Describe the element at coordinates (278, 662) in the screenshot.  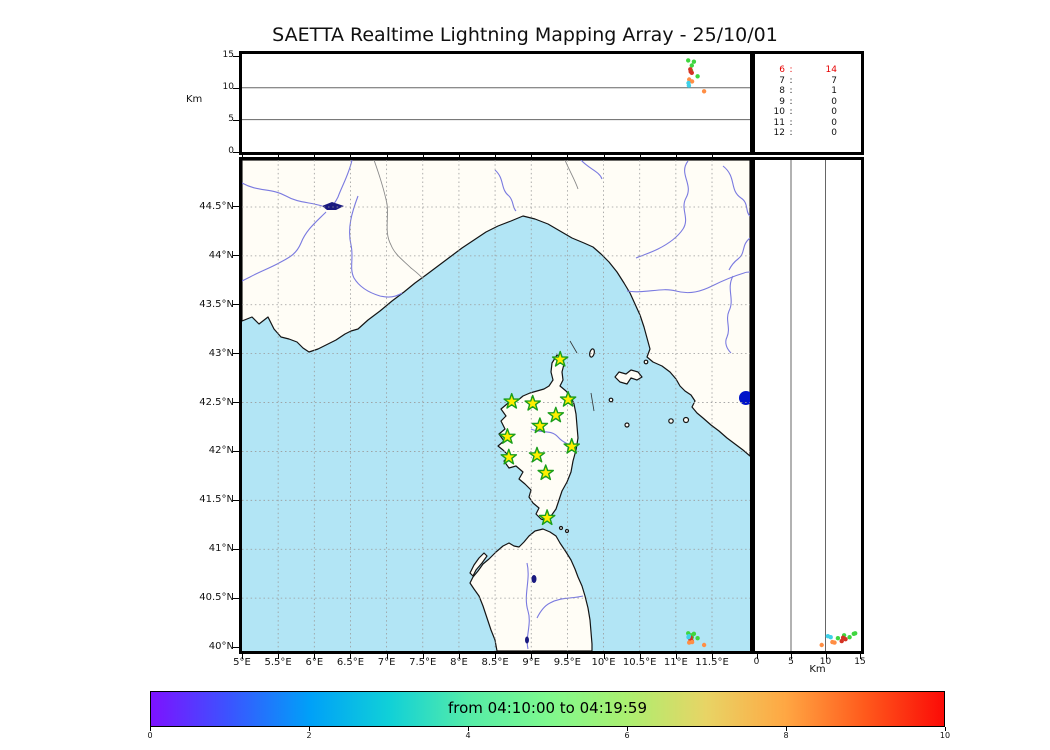
I see `longitude-tick-label: 5.5°E` at that location.